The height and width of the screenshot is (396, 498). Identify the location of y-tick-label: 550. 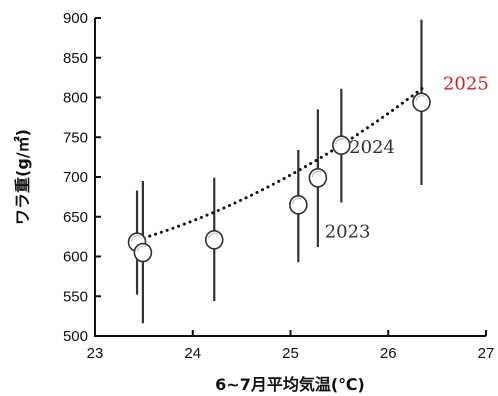
(75, 296).